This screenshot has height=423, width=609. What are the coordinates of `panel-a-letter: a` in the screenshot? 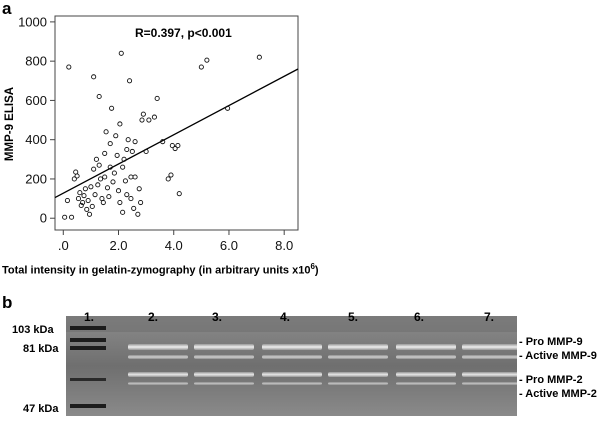 It's located at (7, 9).